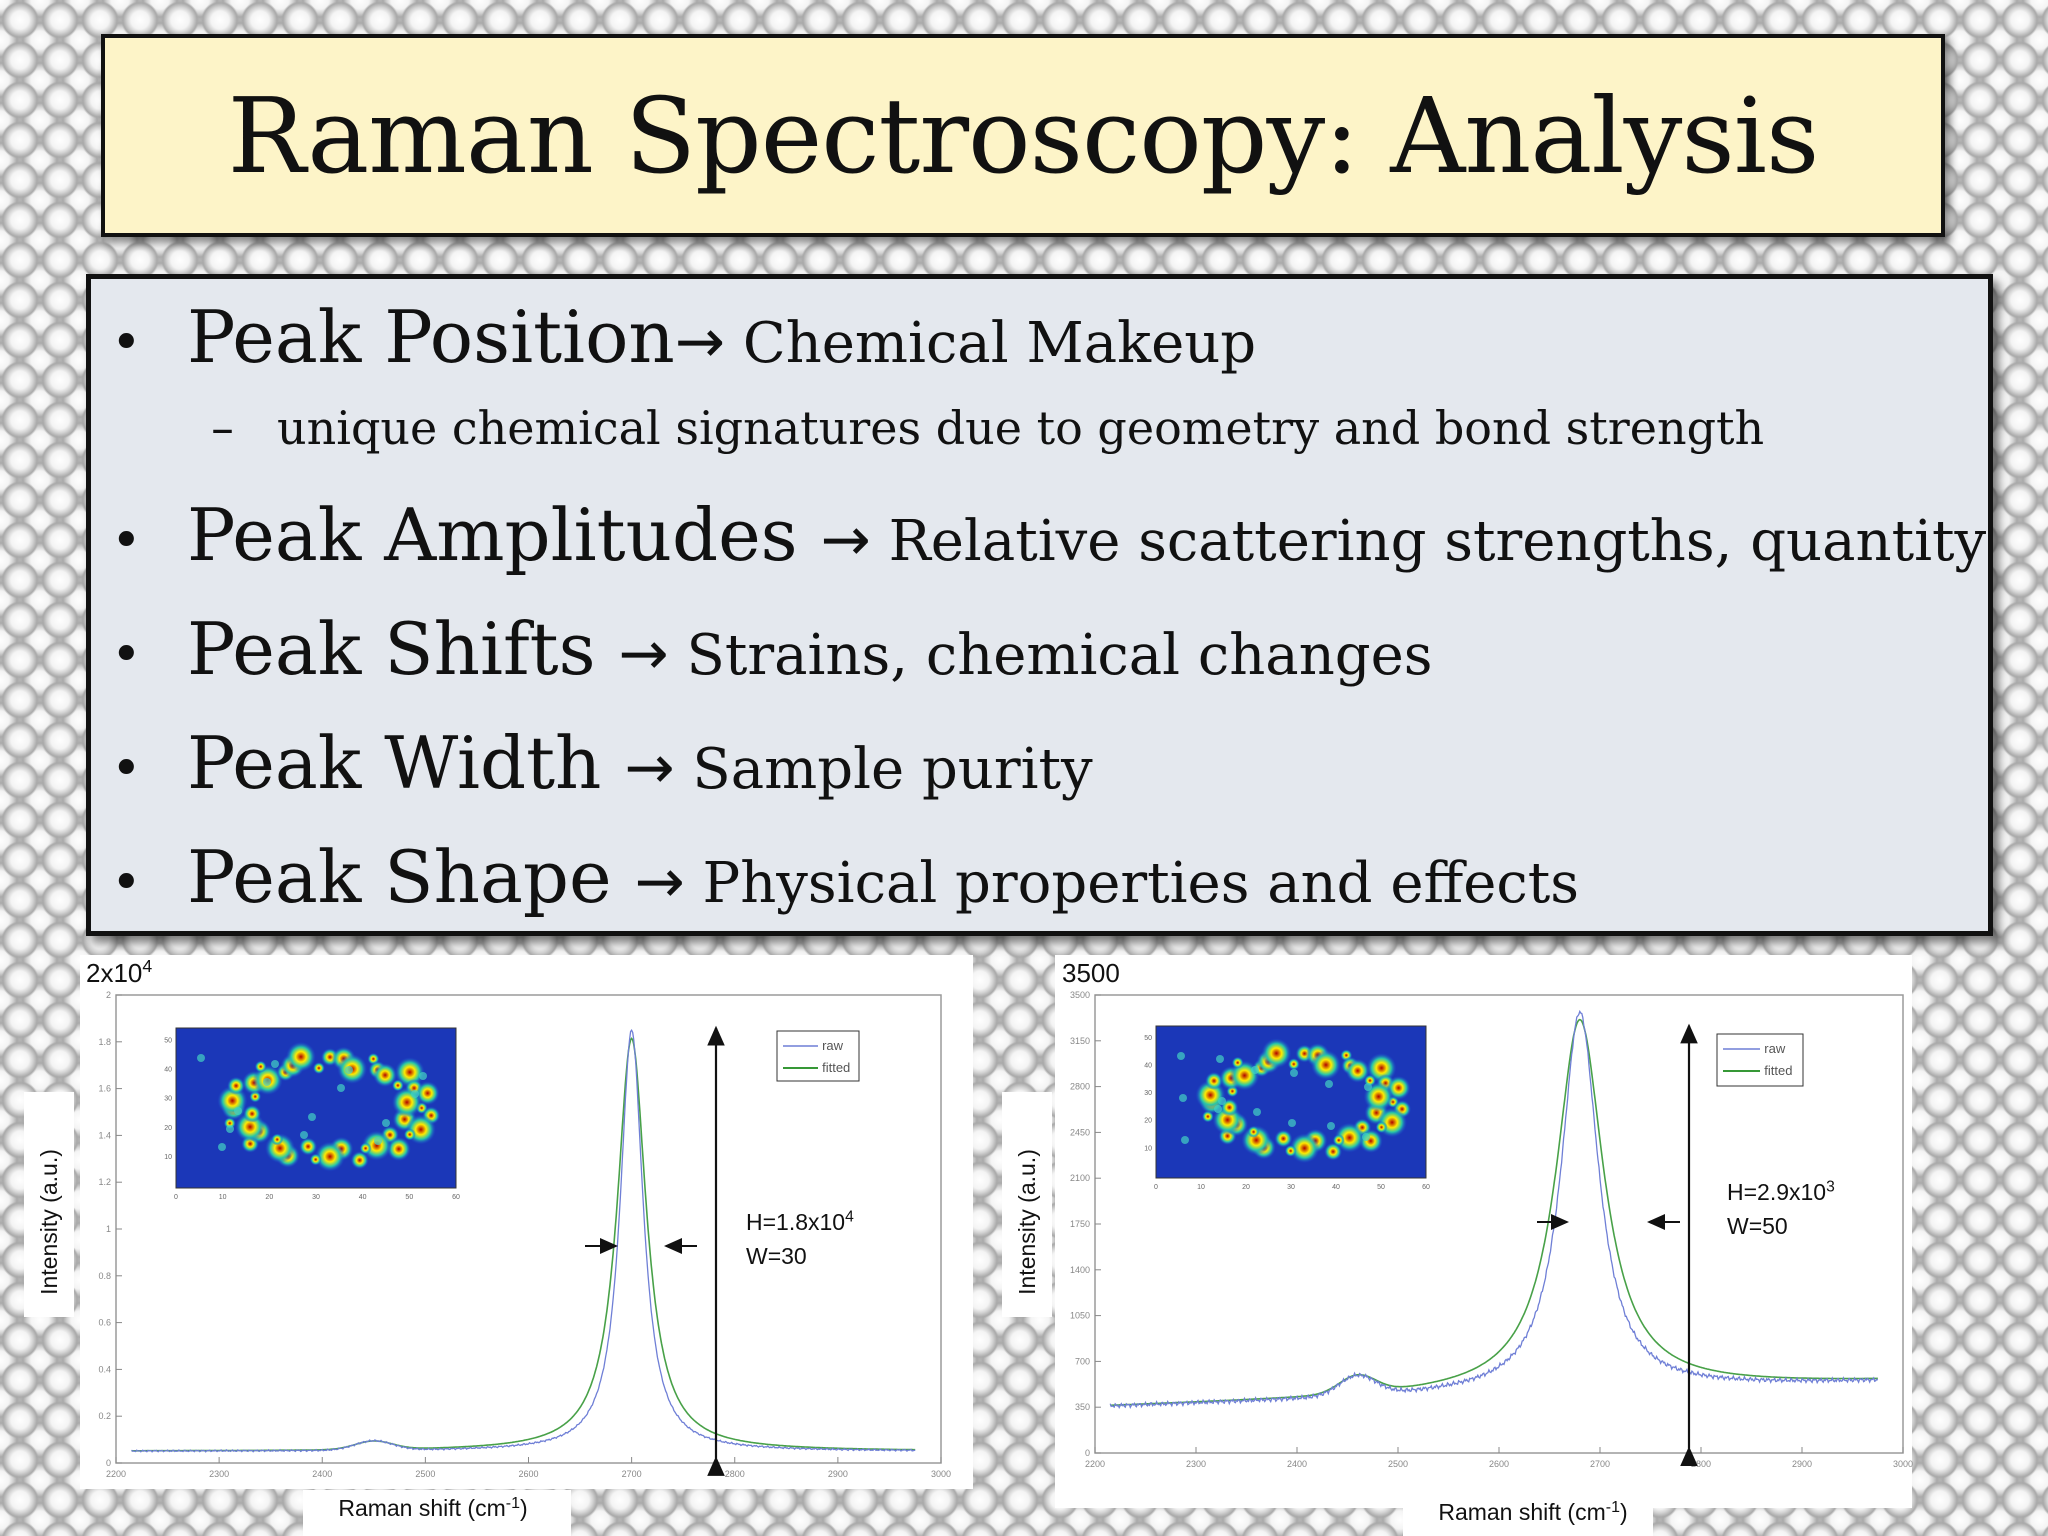  I want to click on height-annotation: H=2.9x103, so click(1781, 1191).